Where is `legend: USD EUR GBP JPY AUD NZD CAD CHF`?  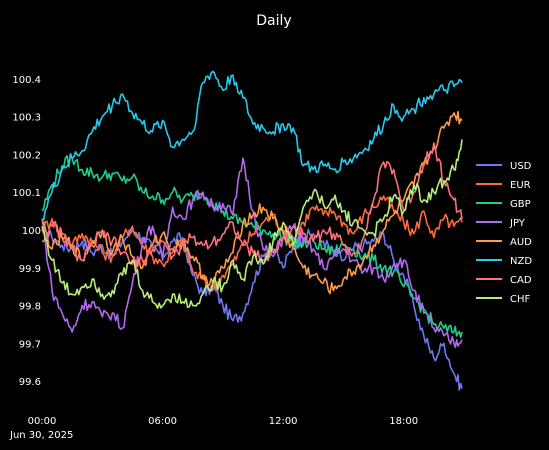
legend: USD EUR GBP JPY AUD NZD CAD CHF is located at coordinates (504, 233).